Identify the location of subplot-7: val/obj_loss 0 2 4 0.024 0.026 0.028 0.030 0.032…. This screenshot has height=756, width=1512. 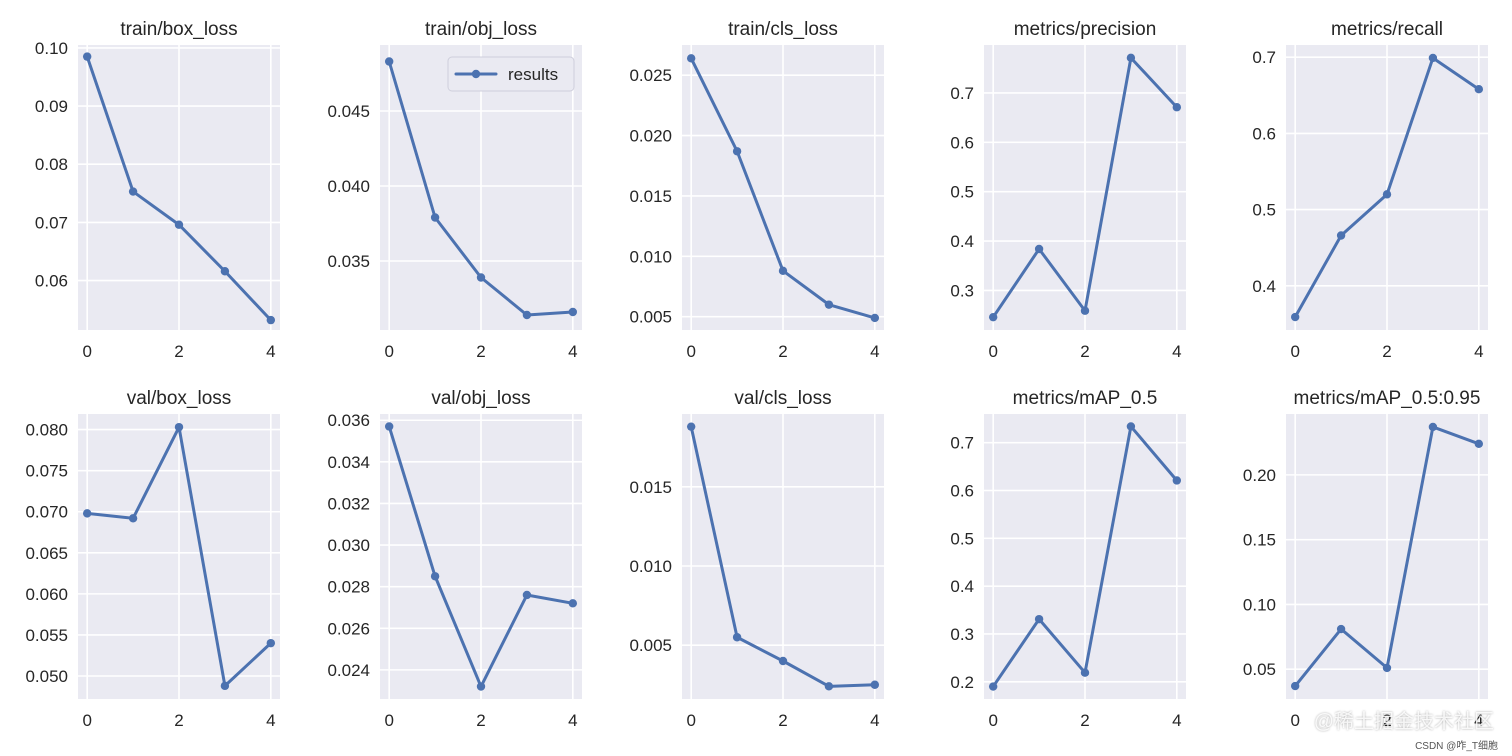
(454, 559).